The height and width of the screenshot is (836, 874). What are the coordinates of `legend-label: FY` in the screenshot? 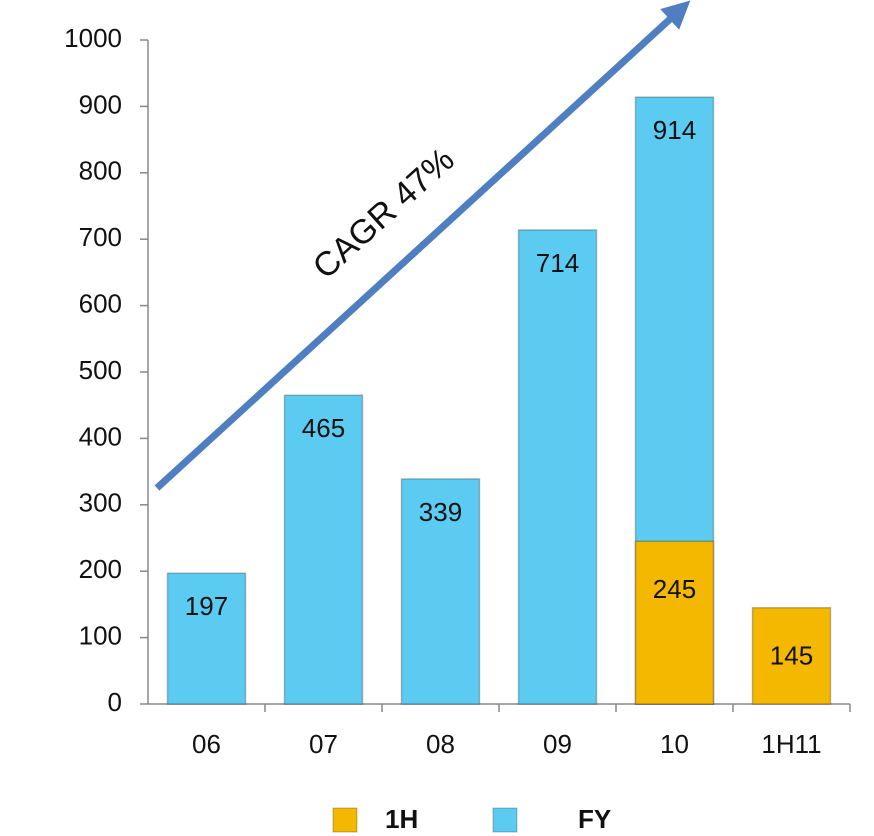 It's located at (594, 819).